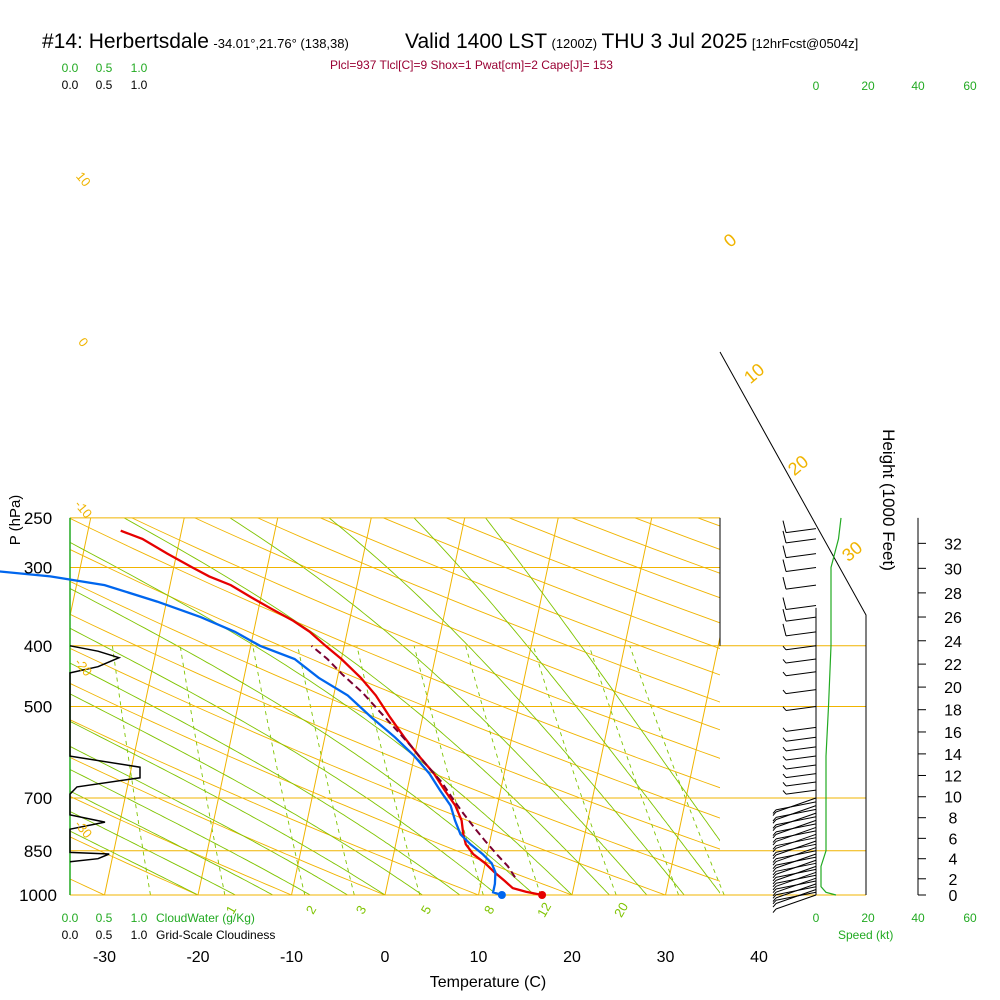  I want to click on parcel-line, so click(413, 761).